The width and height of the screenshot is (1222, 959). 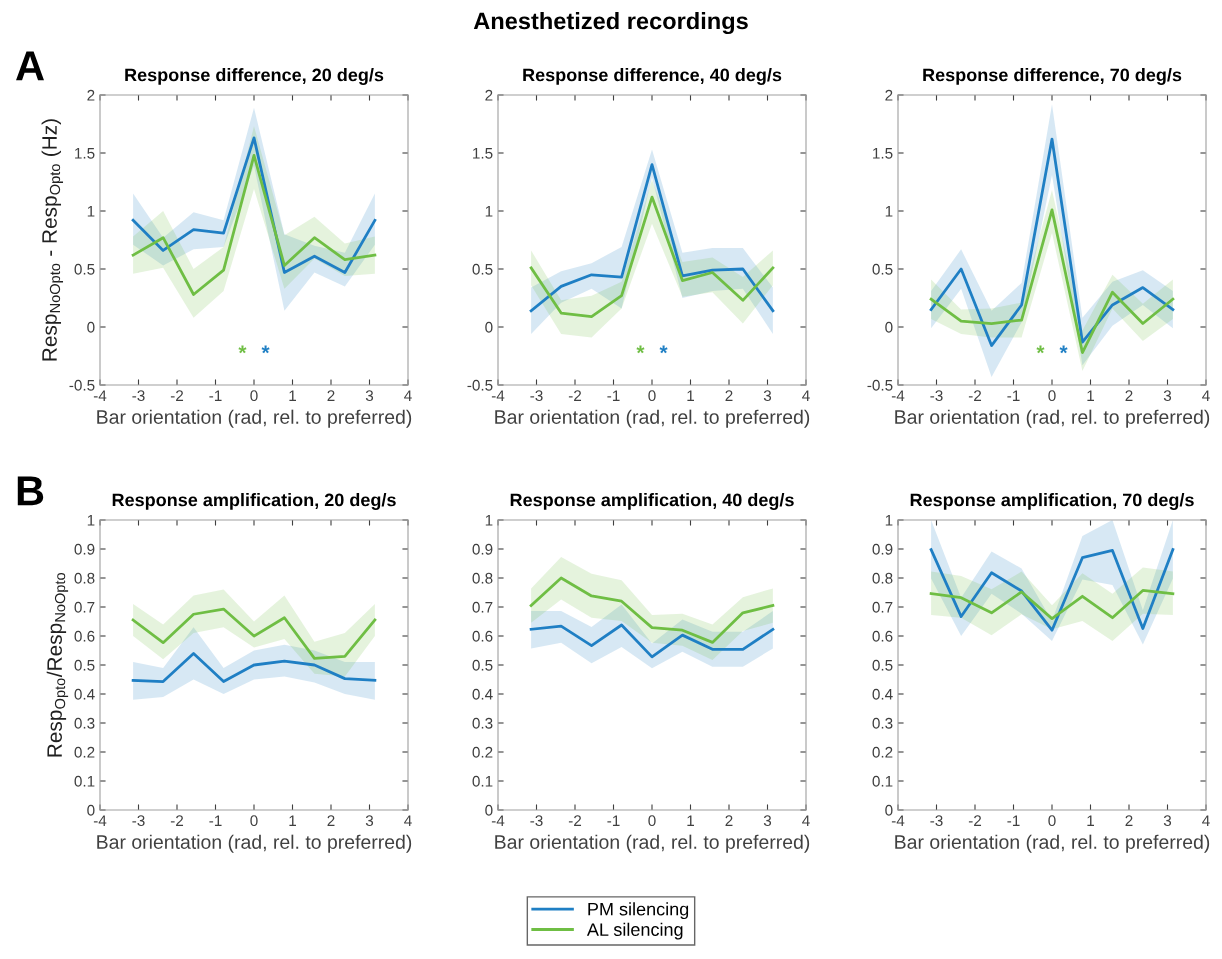 What do you see at coordinates (57, 664) in the screenshot?
I see `y-axis-title: Resp$_{Opto}$/Resp$_{NoOpto}$` at bounding box center [57, 664].